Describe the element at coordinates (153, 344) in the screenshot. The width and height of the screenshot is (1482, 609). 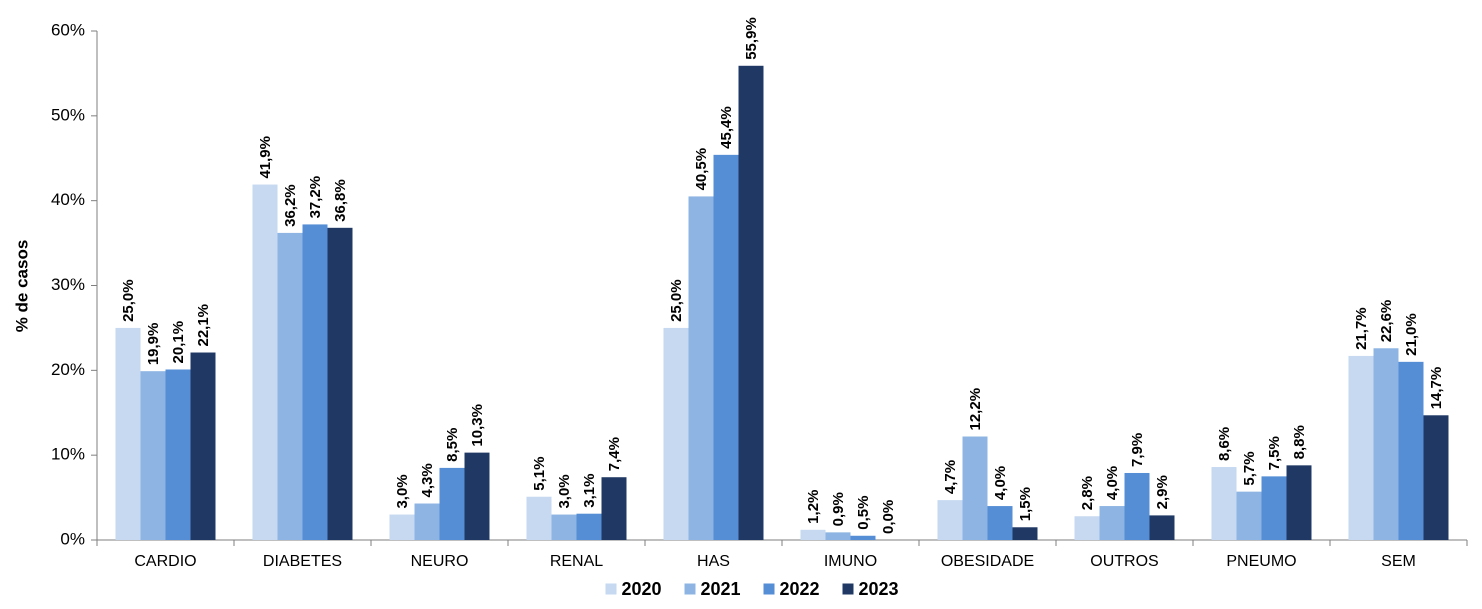
I see `data-label: 19,9%` at that location.